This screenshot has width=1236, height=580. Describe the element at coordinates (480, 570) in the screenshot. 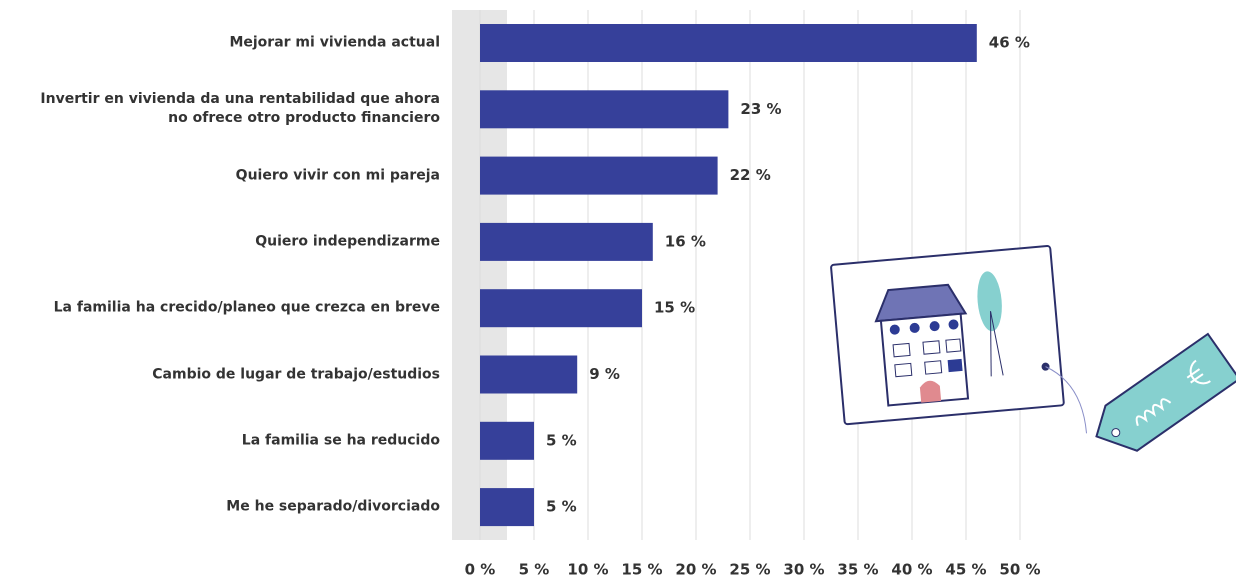

I see `x-tick-label: 0 %` at that location.